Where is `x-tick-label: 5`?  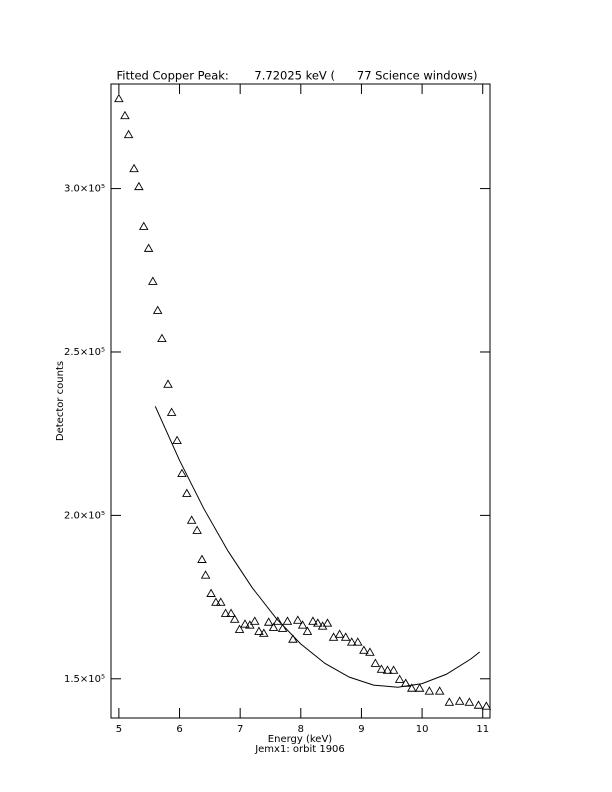
x-tick-label: 5 is located at coordinates (119, 729).